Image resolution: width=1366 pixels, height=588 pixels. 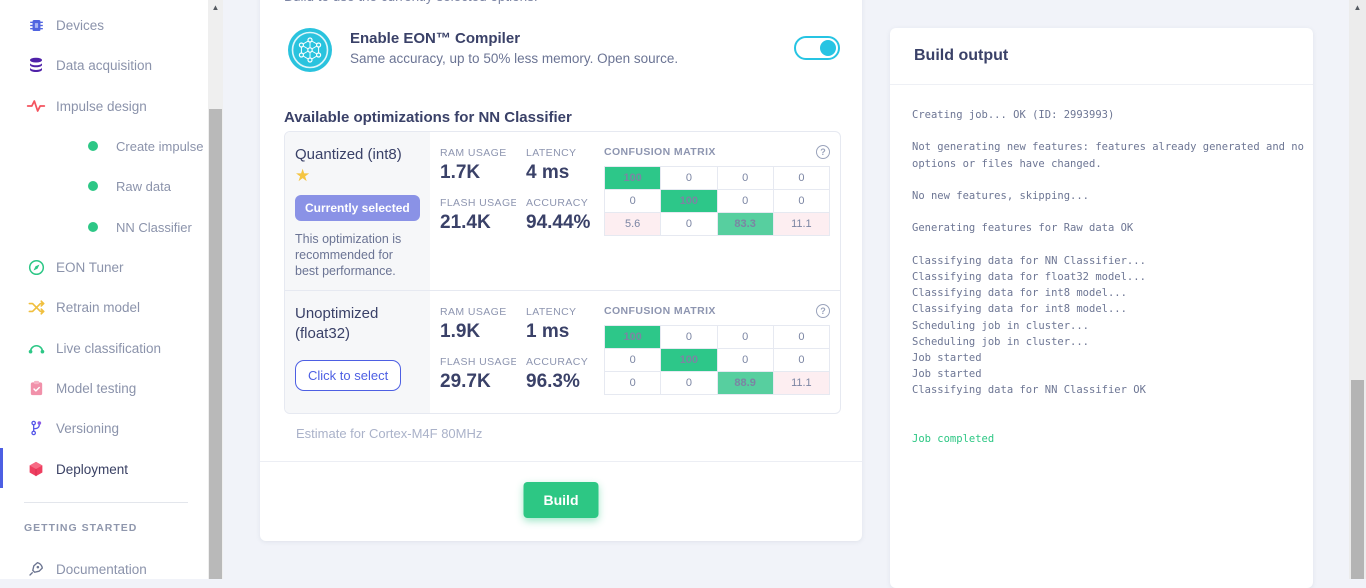 I want to click on sidebar-item-label: Create impulse, so click(x=160, y=146).